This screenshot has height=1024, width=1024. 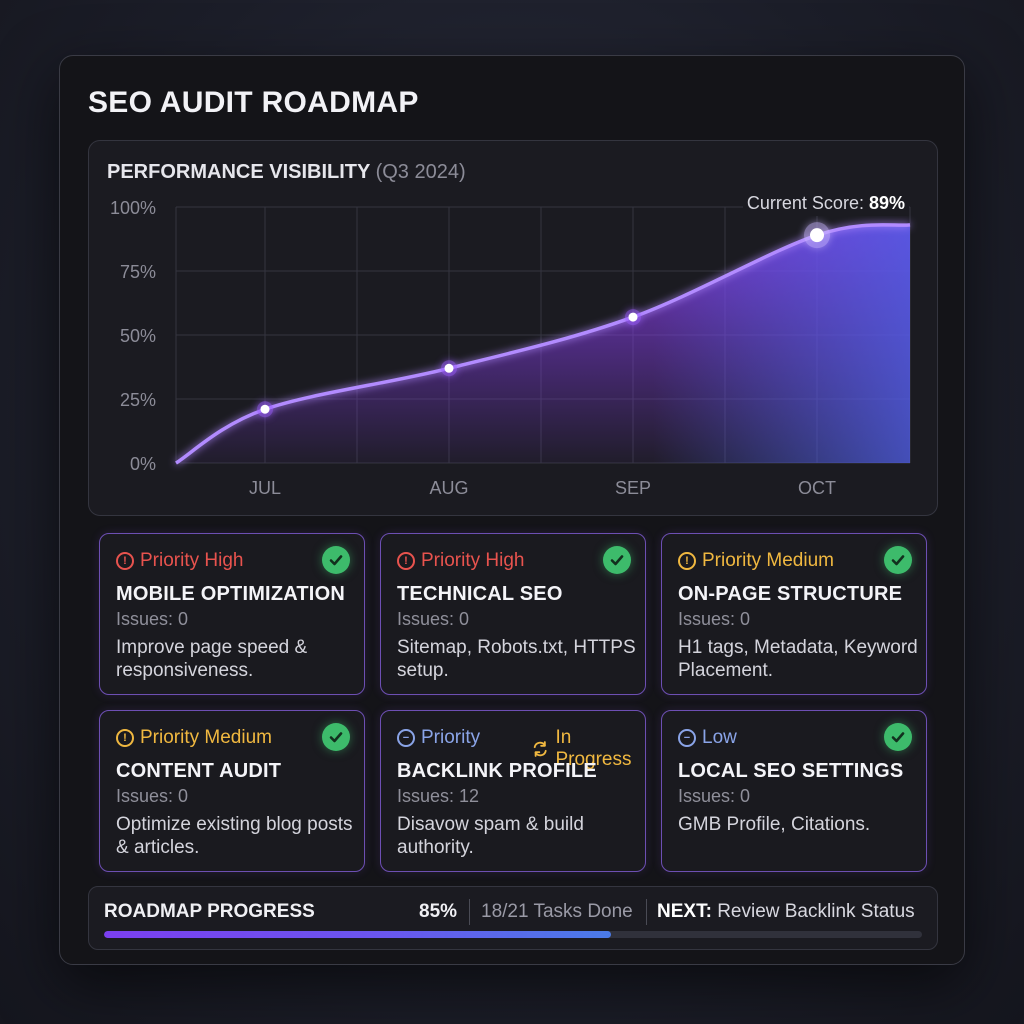 I want to click on card-title: LOCAL SEO SETTINGS, so click(x=791, y=771).